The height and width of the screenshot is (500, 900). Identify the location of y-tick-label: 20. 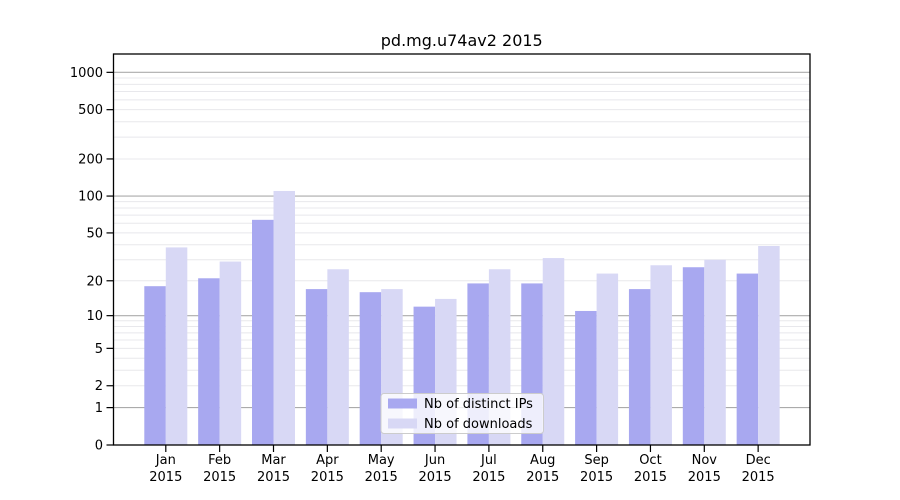
(94, 281).